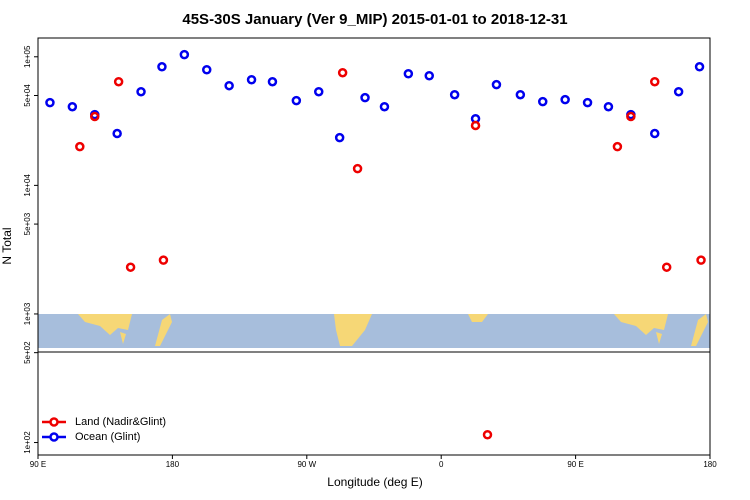 The width and height of the screenshot is (750, 500). I want to click on y-tick-label: 1e+02, so click(27, 442).